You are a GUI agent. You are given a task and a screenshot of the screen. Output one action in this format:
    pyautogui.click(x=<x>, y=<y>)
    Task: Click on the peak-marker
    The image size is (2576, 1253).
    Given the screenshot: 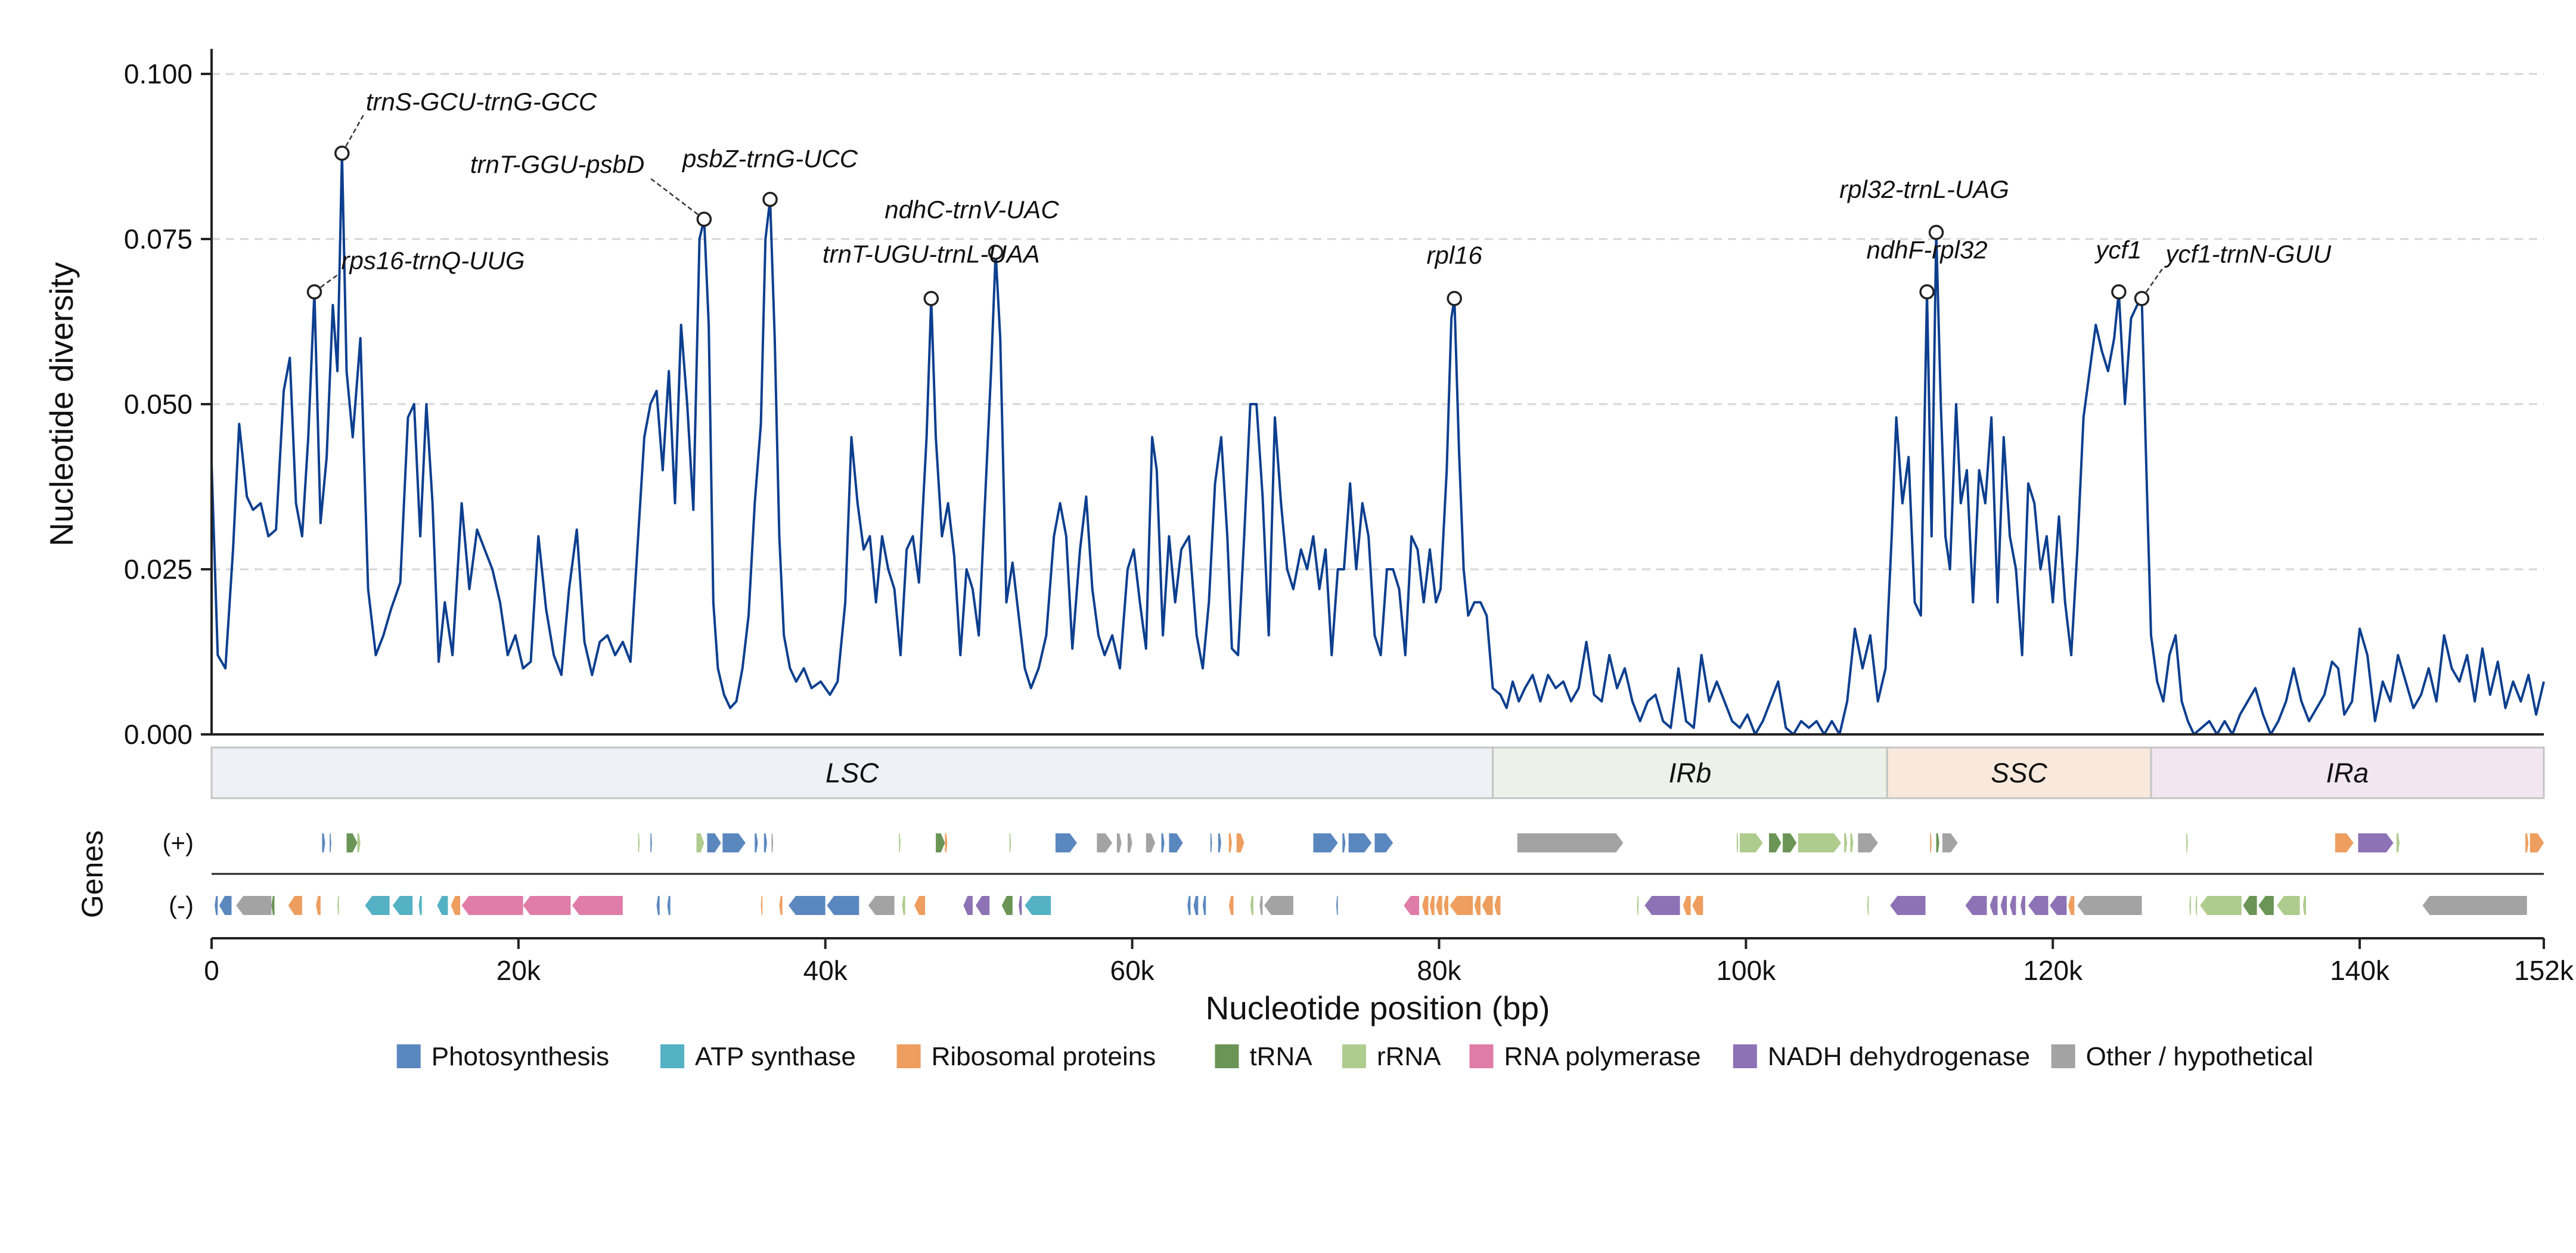 What is the action you would take?
    pyautogui.click(x=2119, y=292)
    